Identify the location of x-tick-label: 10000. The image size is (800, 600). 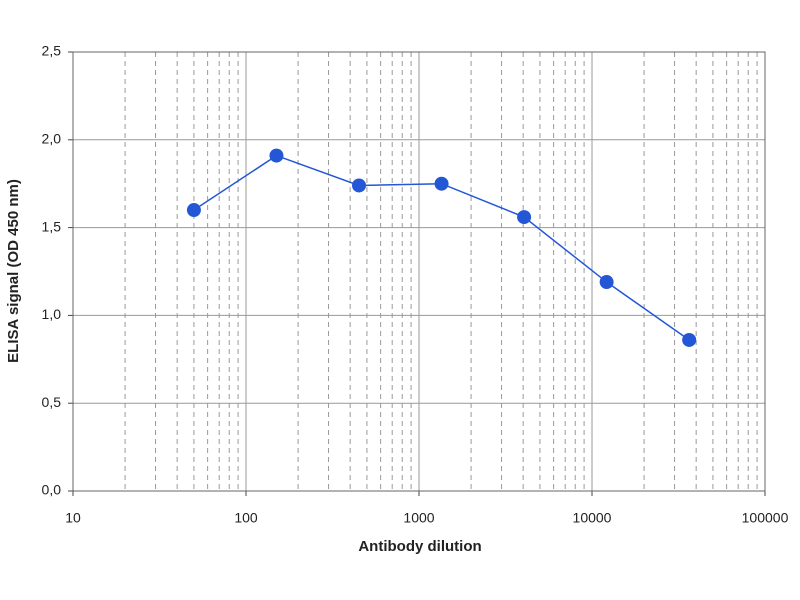
(592, 518).